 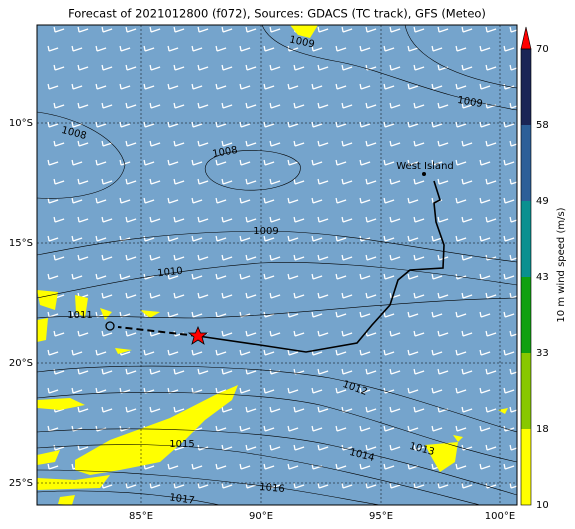 What do you see at coordinates (21, 123) in the screenshot?
I see `lat-tick-label: 10°S` at bounding box center [21, 123].